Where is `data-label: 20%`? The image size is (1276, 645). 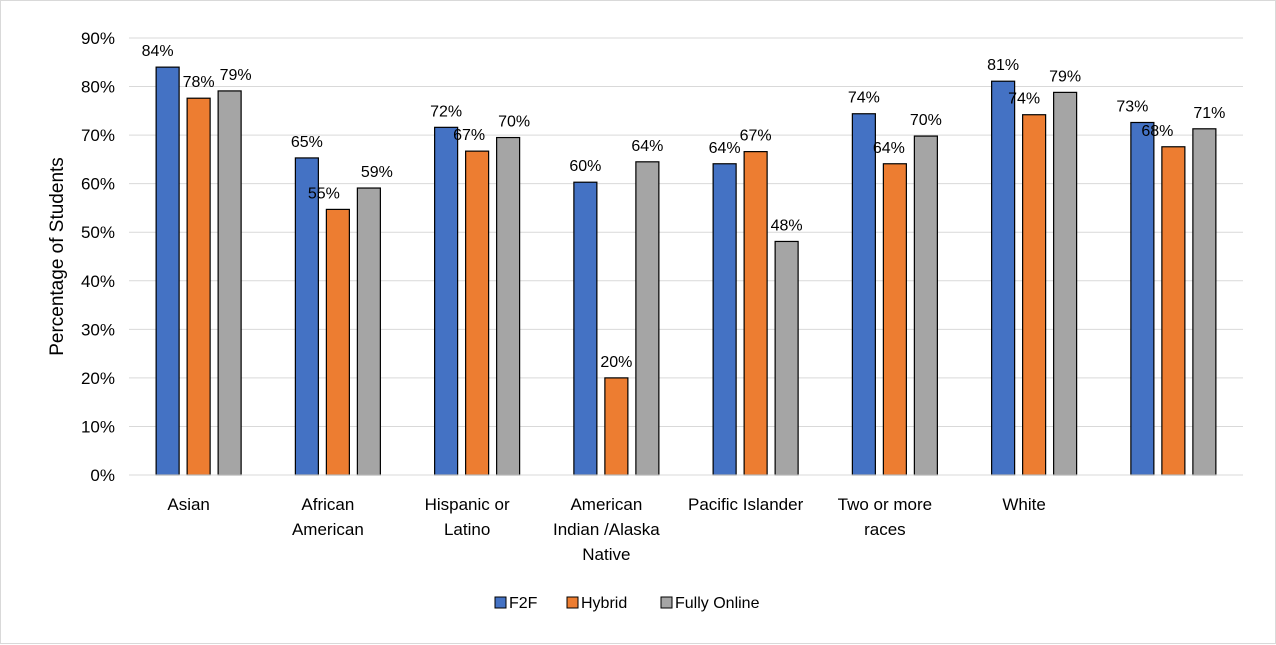 data-label: 20% is located at coordinates (616, 362).